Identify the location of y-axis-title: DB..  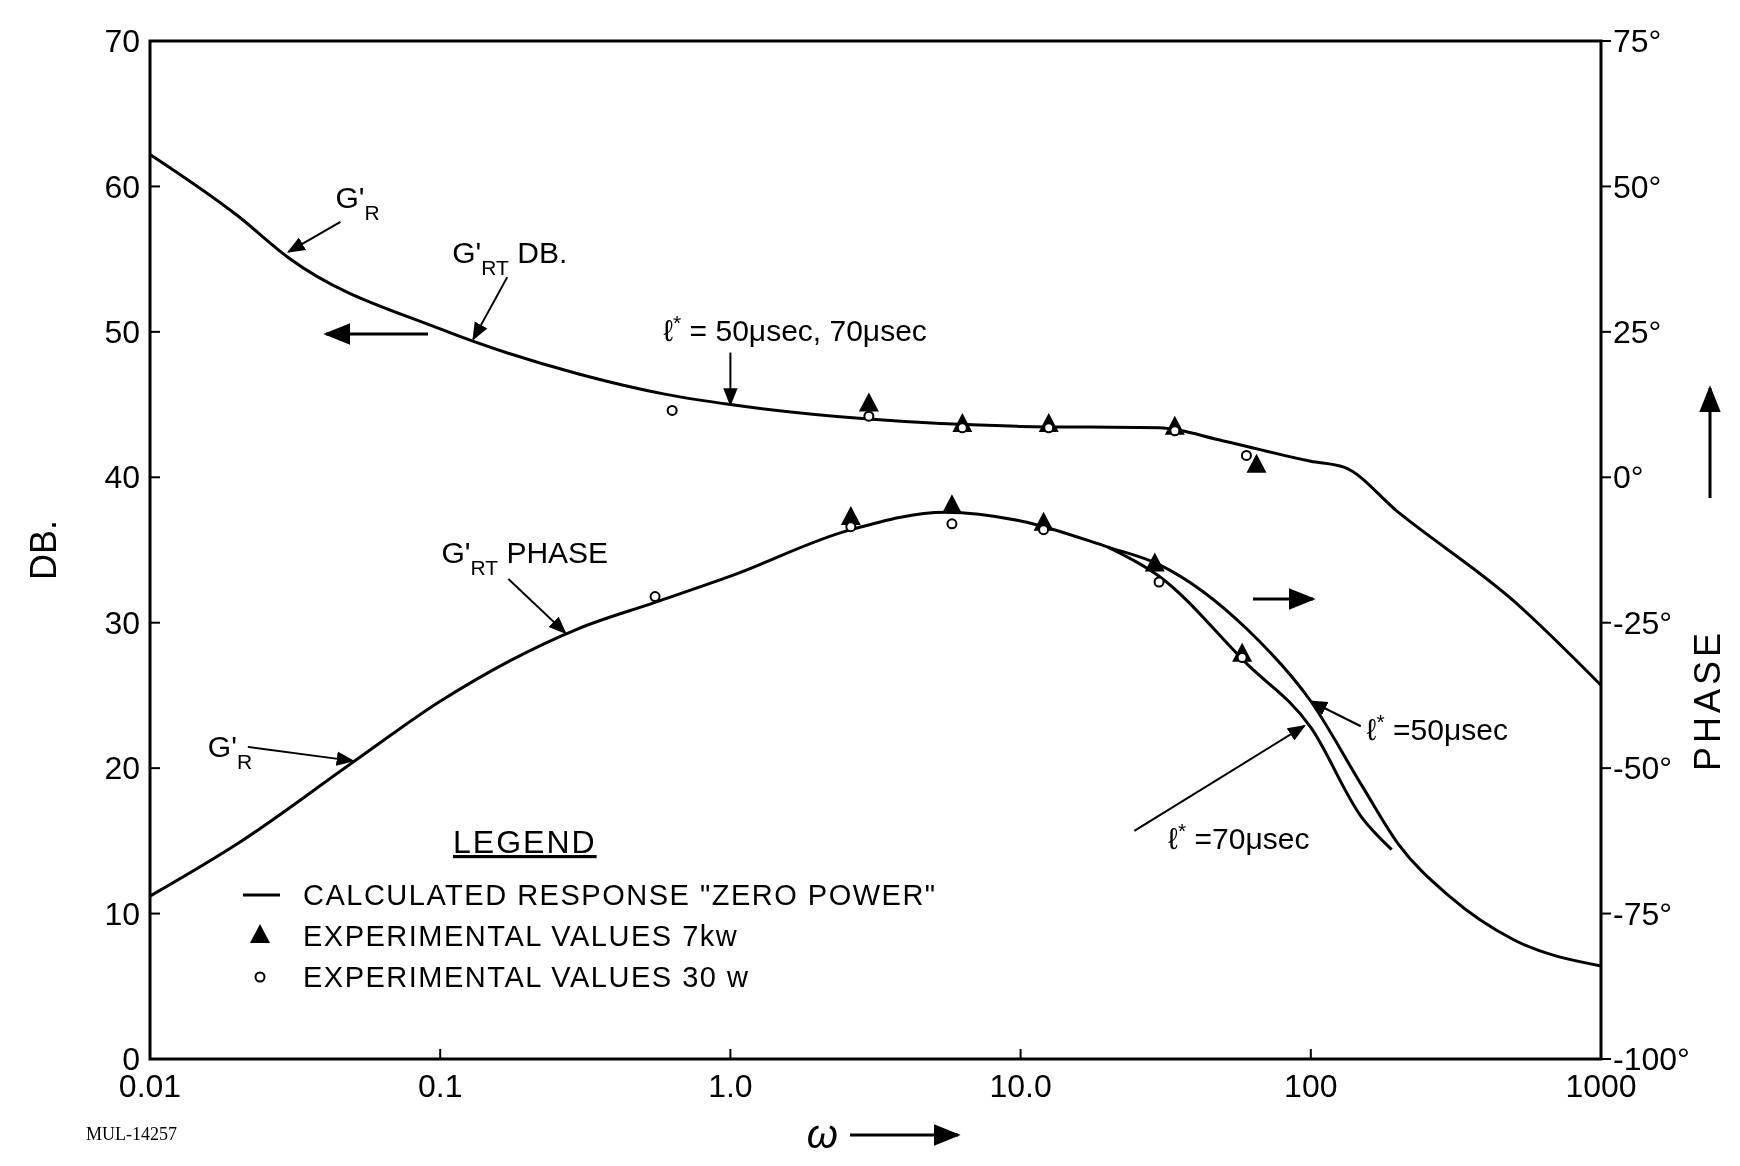
(43, 550).